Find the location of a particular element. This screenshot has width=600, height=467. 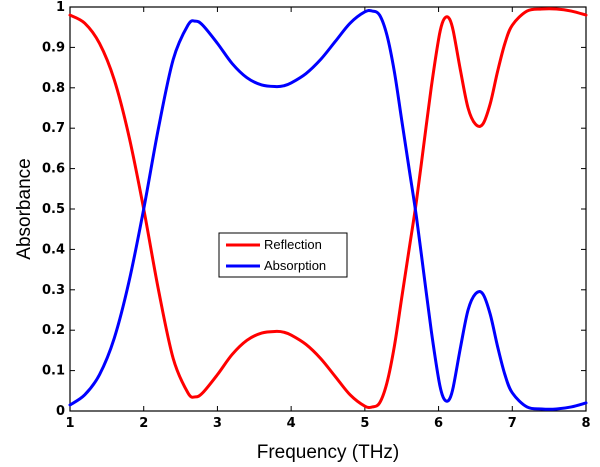

legend-box is located at coordinates (283, 255).